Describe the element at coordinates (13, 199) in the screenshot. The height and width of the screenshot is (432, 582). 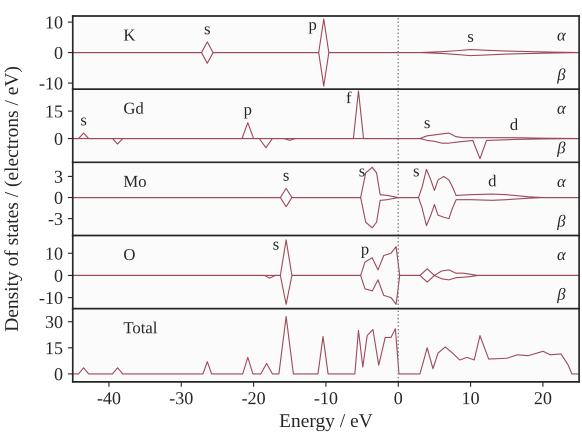
I see `y-axis-title: Density of states / (electrons / eV)` at that location.